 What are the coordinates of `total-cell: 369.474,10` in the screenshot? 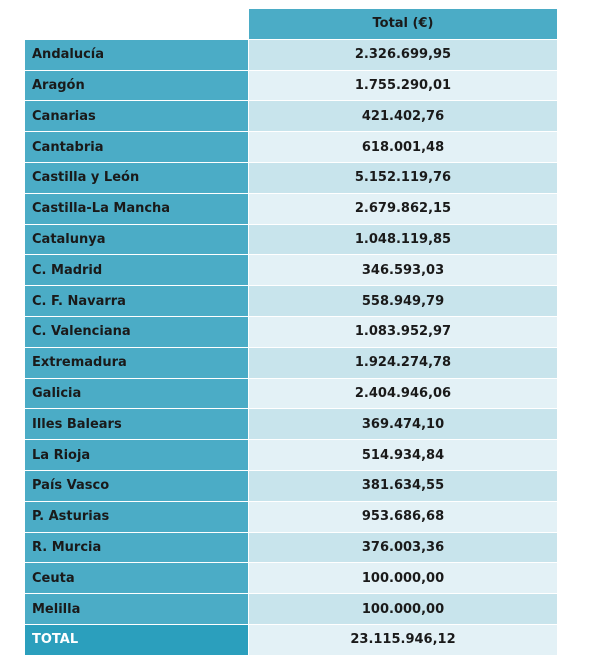 It's located at (403, 425).